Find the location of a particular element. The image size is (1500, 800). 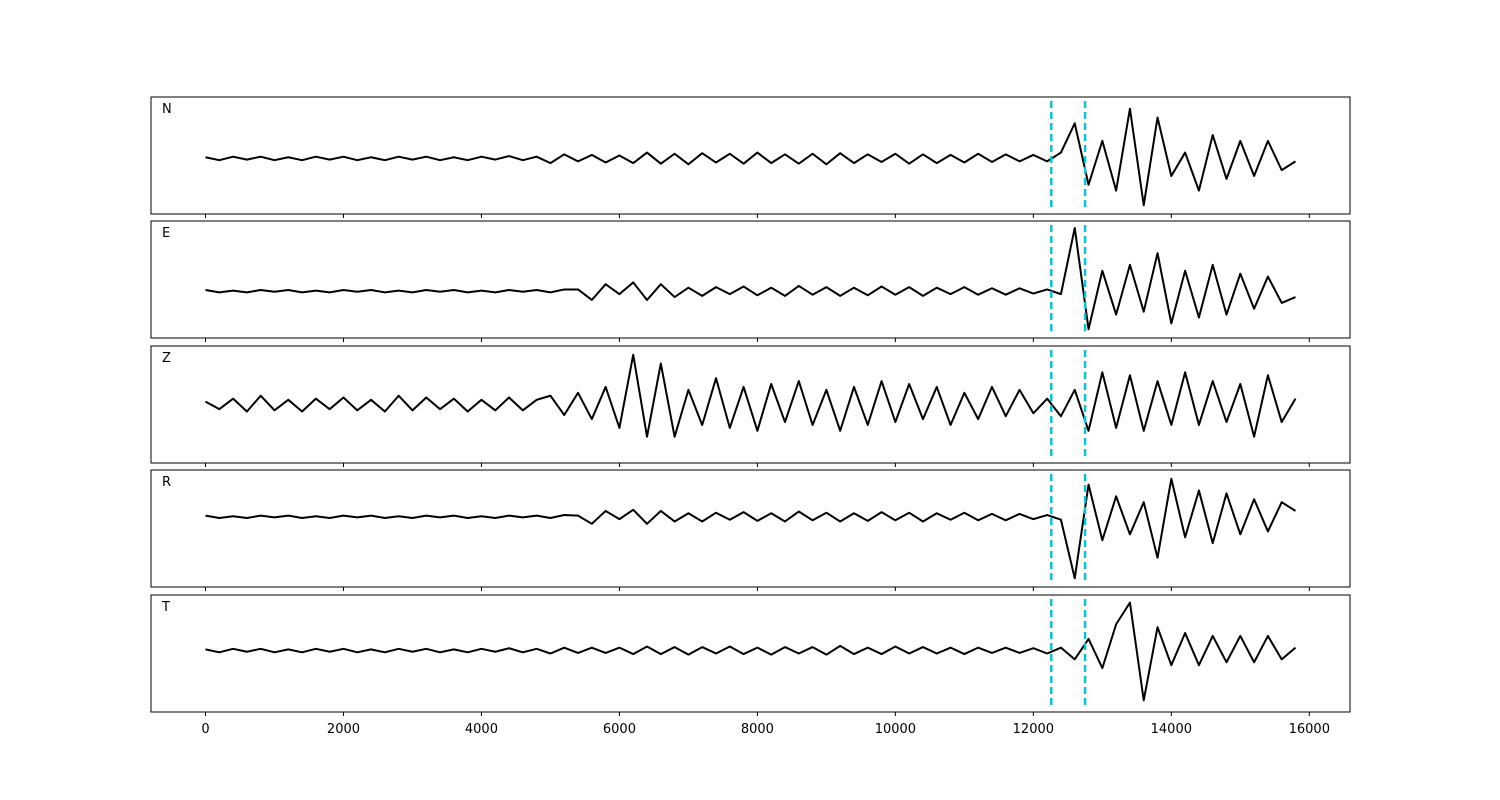

x-tick-label: 2000 is located at coordinates (343, 729).